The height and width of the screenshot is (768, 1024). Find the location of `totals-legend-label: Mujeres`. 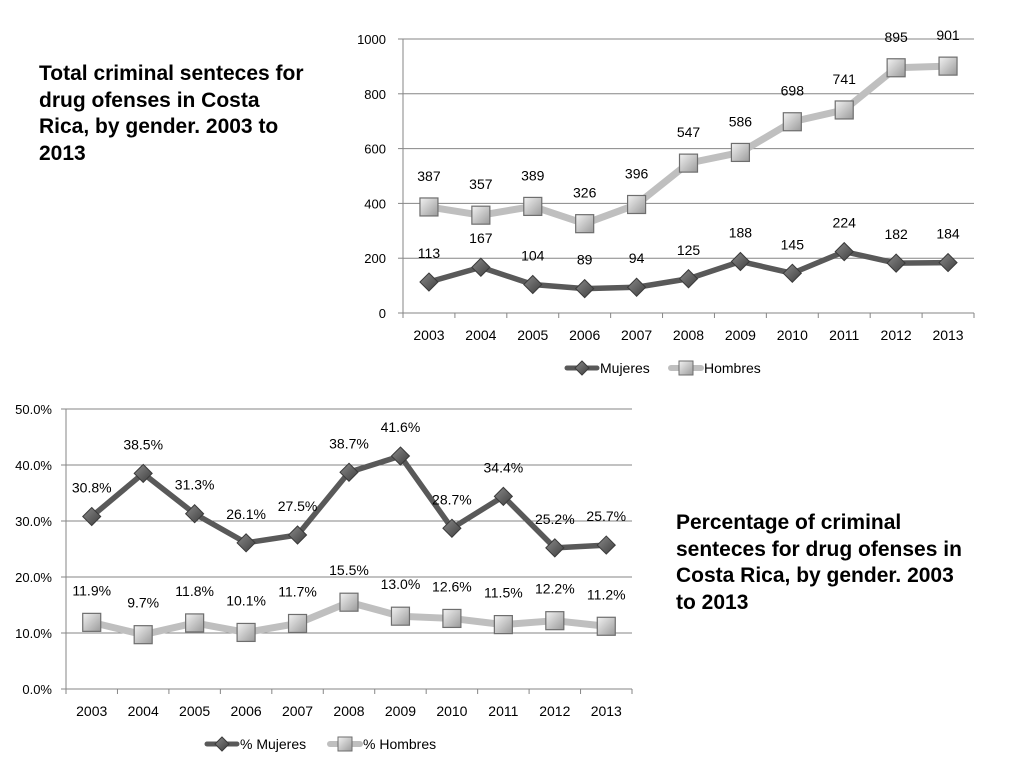

totals-legend-label: Mujeres is located at coordinates (625, 368).